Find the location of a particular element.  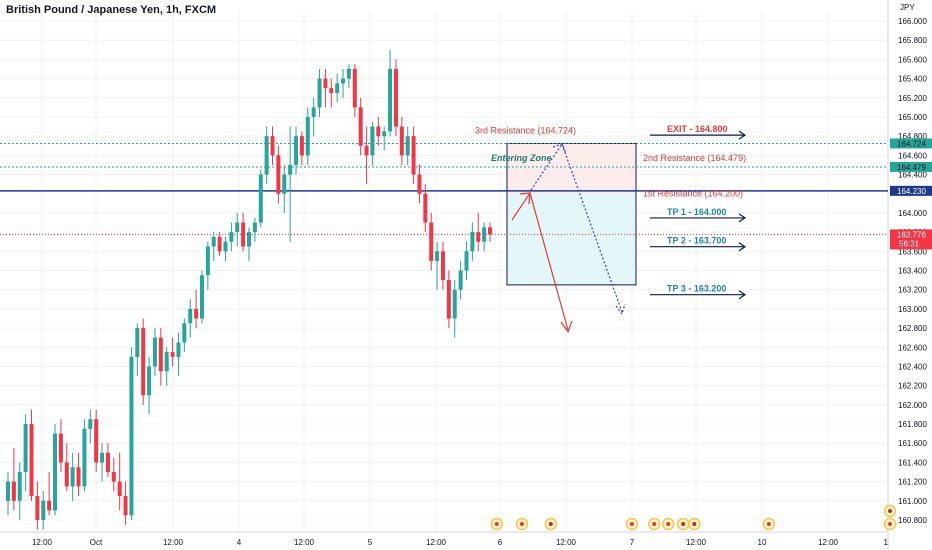

arrow-head is located at coordinates (566, 327).